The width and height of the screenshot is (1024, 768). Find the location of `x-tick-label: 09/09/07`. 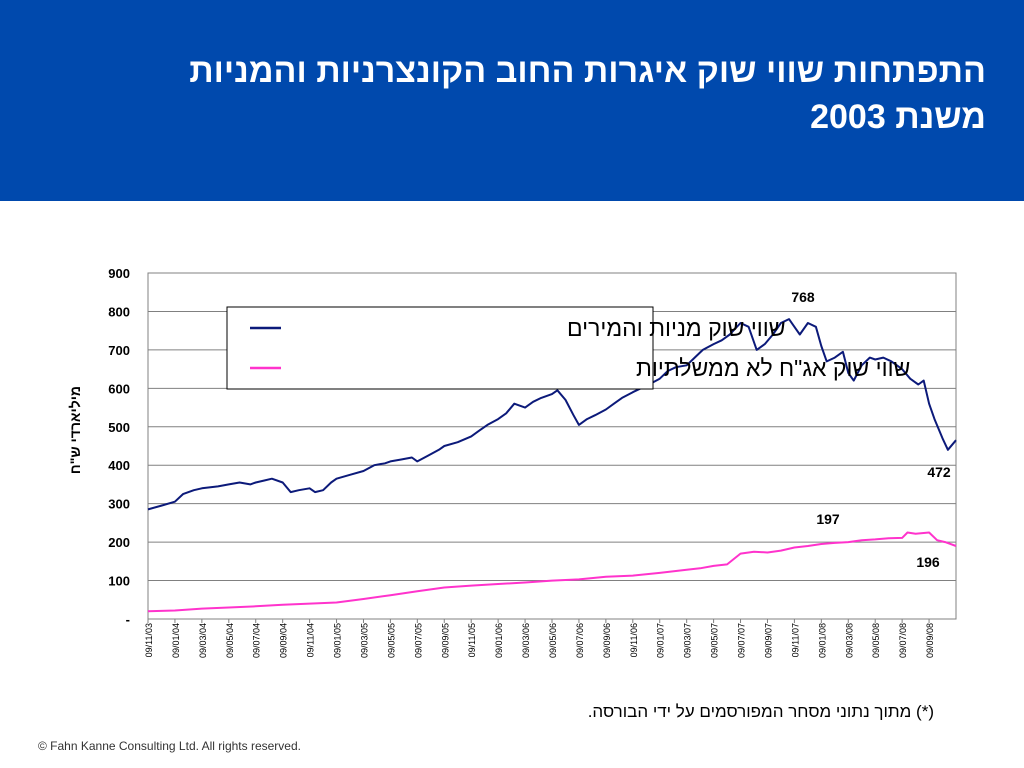

x-tick-label: 09/09/07 is located at coordinates (768, 640).